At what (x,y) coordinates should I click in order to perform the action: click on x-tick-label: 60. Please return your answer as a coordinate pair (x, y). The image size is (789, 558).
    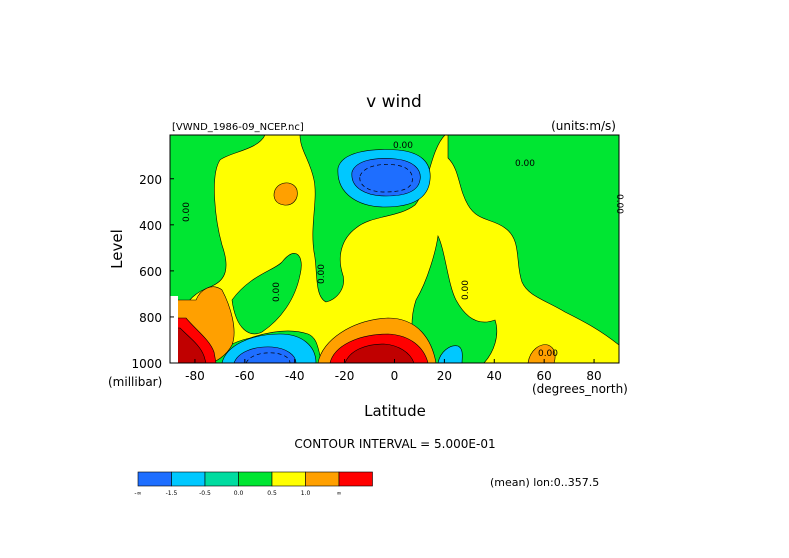
    Looking at the image, I should click on (544, 376).